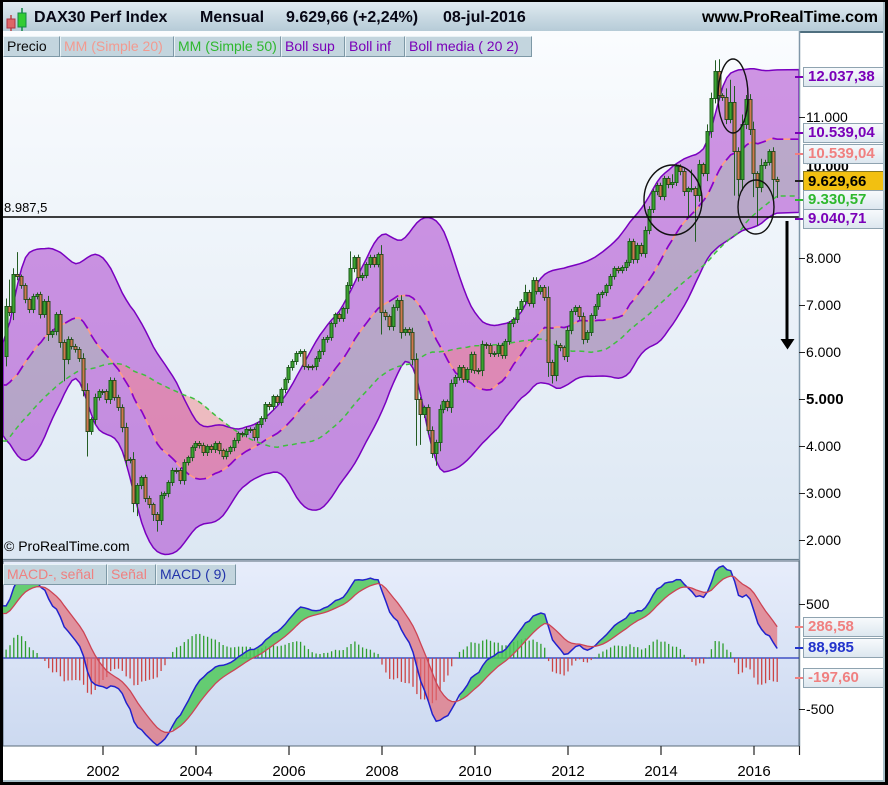 This screenshot has width=888, height=785. What do you see at coordinates (67, 546) in the screenshot?
I see `svg-text: © ProRealTime.com` at bounding box center [67, 546].